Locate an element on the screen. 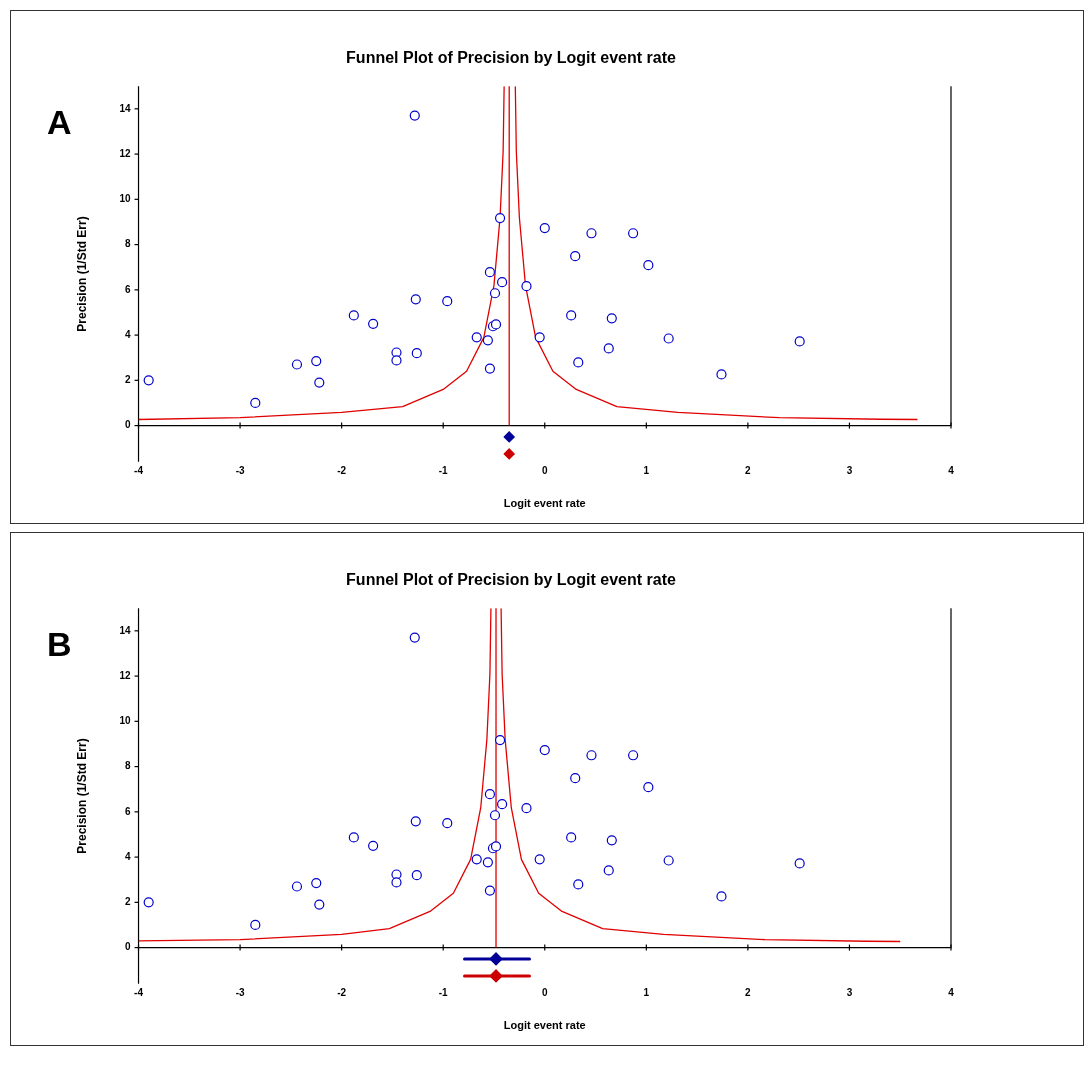 The width and height of the screenshot is (1088, 1066). x-tick-label: 1 is located at coordinates (646, 992).